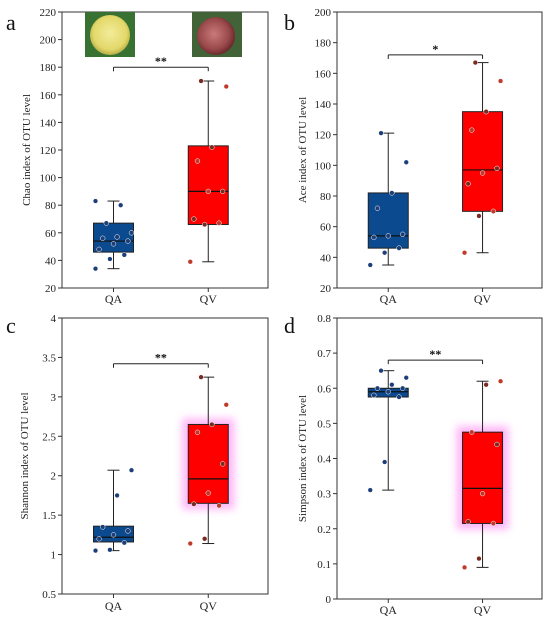  I want to click on y-tick-label: 0.2, so click(324, 530).